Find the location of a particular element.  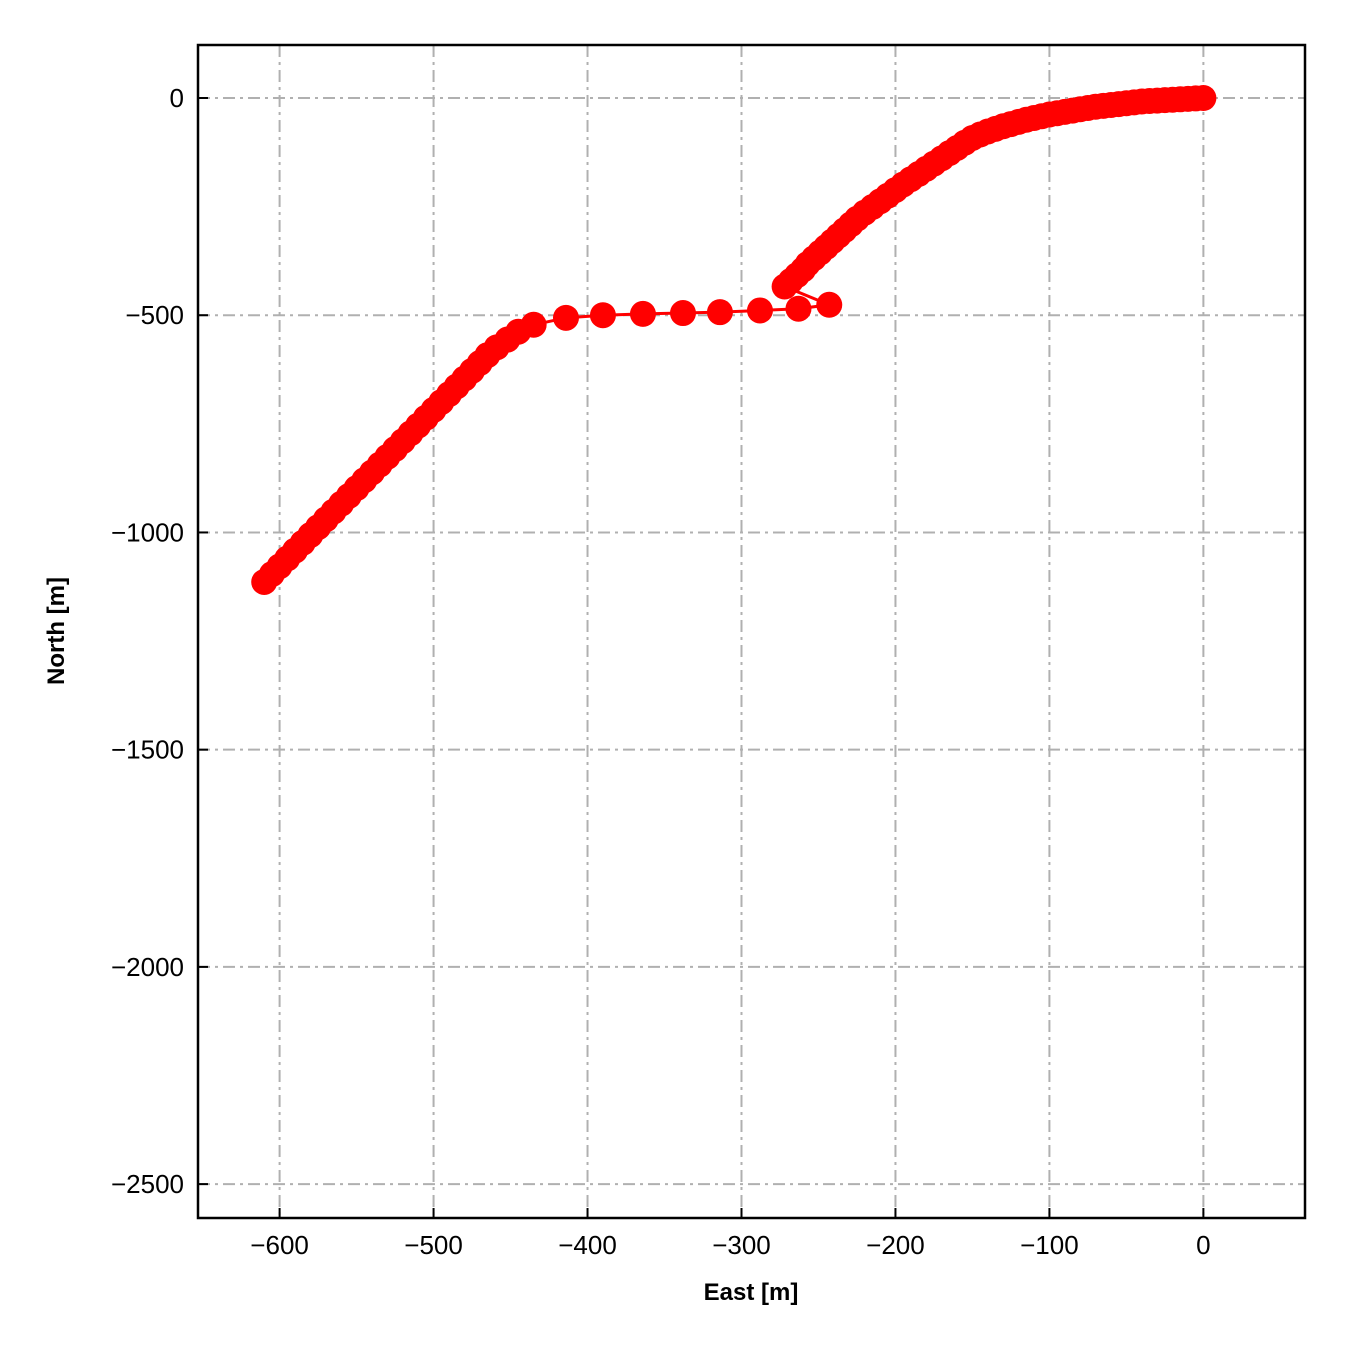

y-tick-label: −1000 is located at coordinates (147, 532).